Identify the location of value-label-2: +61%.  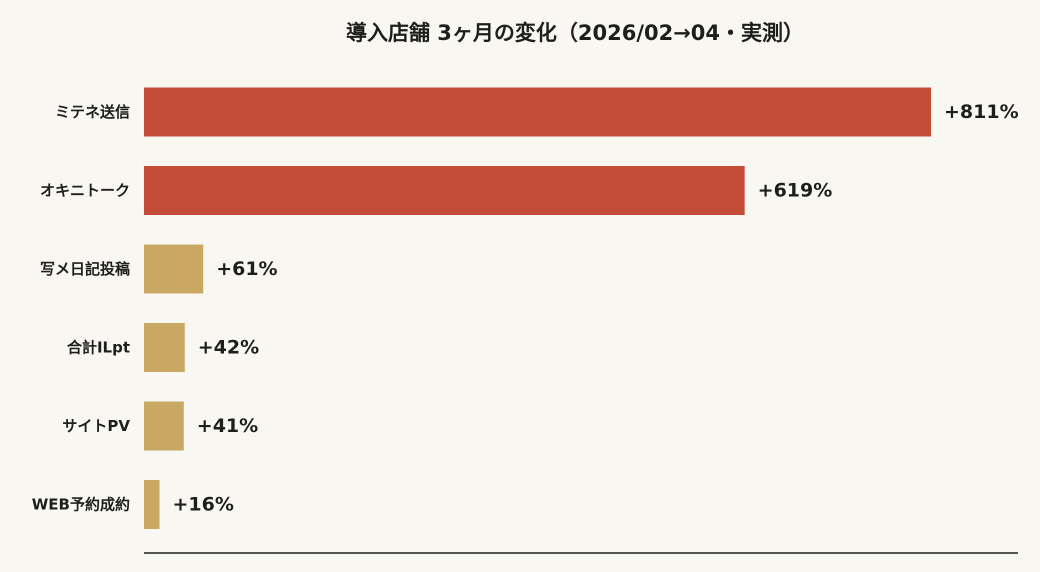
(246, 269).